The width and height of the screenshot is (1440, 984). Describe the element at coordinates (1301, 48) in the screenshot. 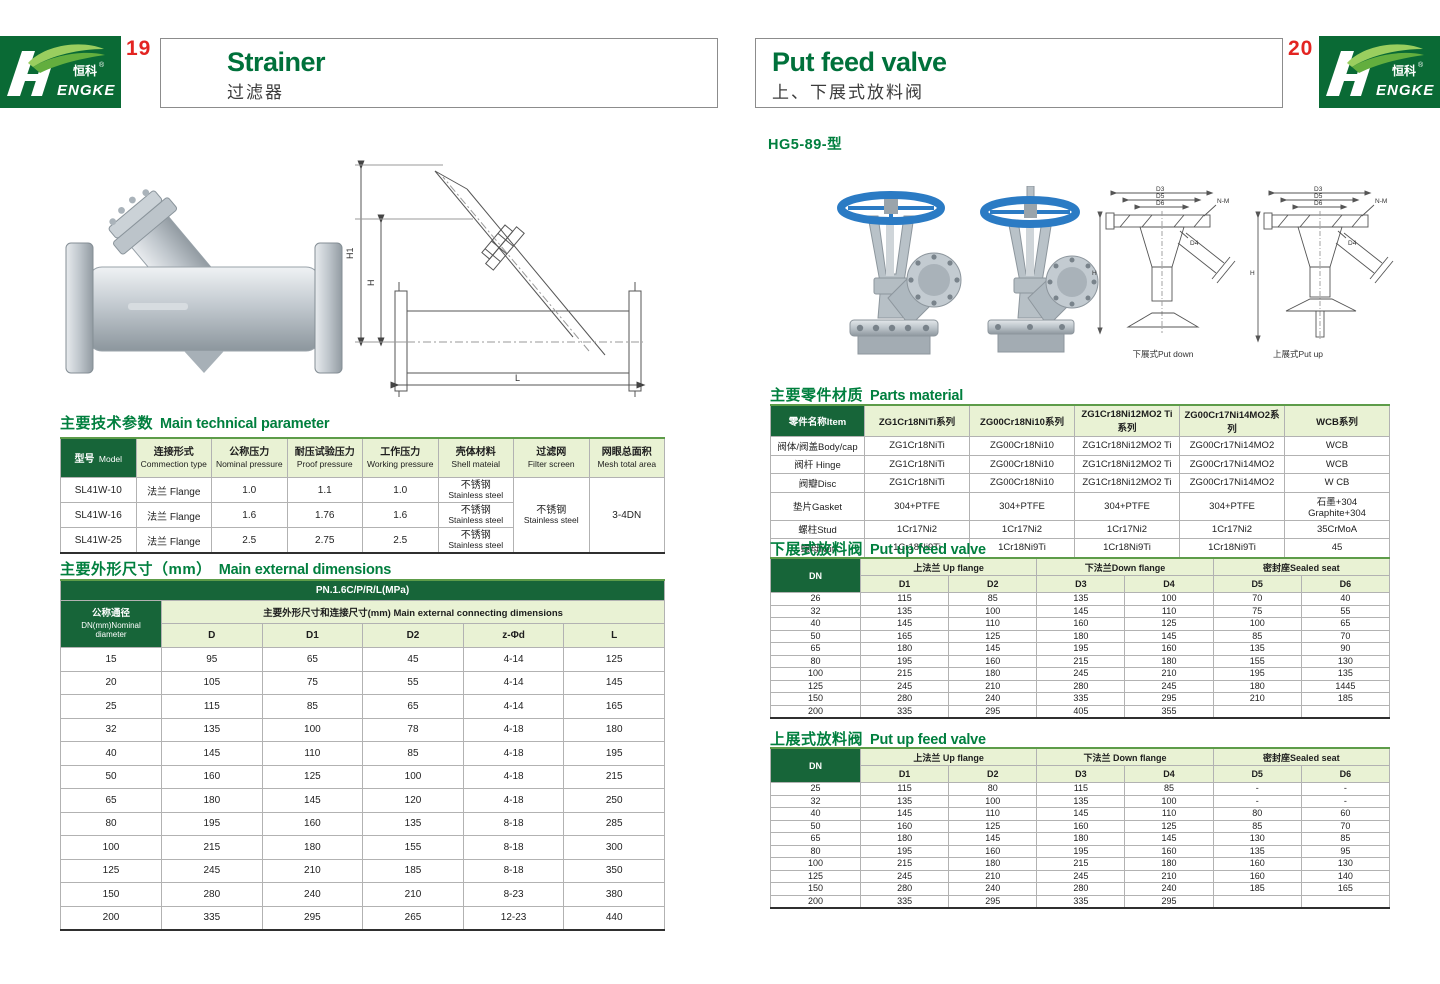

I see `page-number-right: 20` at that location.